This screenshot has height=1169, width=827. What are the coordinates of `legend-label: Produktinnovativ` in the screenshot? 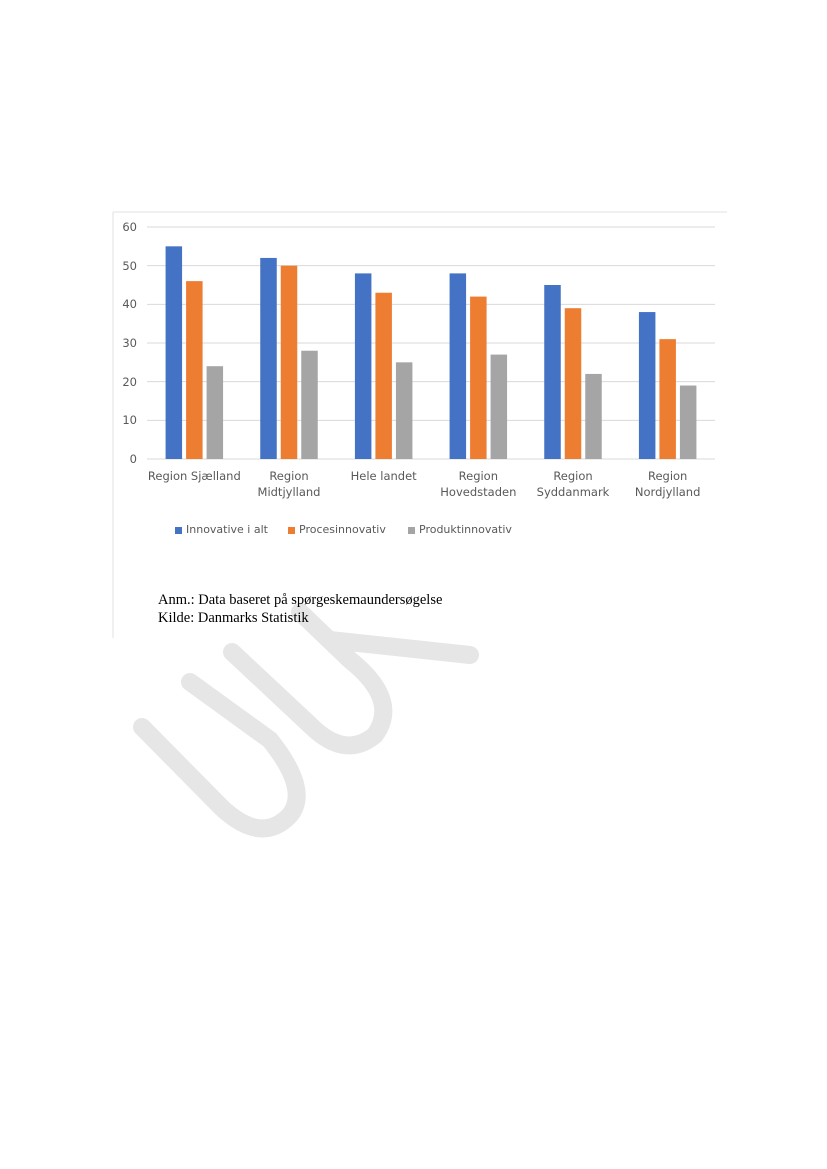 It's located at (465, 529).